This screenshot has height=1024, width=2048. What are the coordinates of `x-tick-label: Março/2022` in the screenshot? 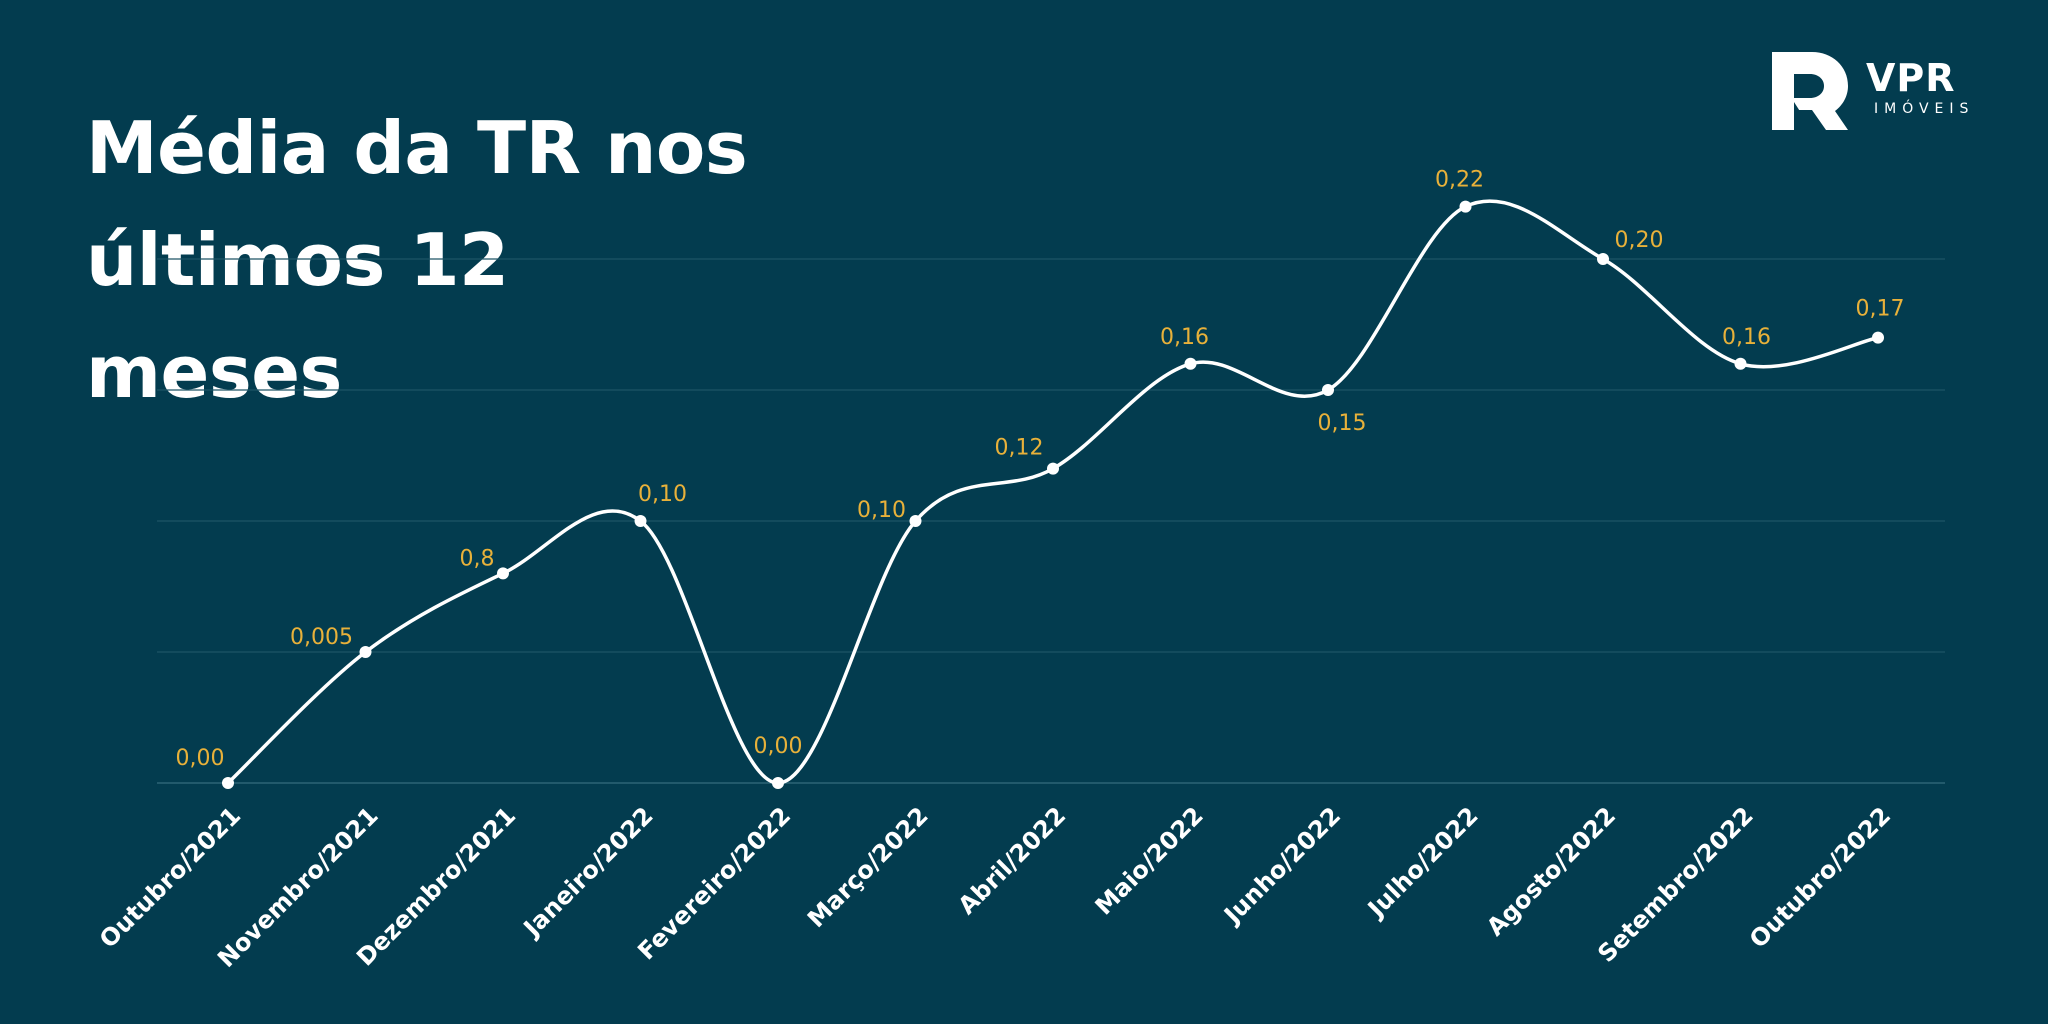 It's located at (868, 867).